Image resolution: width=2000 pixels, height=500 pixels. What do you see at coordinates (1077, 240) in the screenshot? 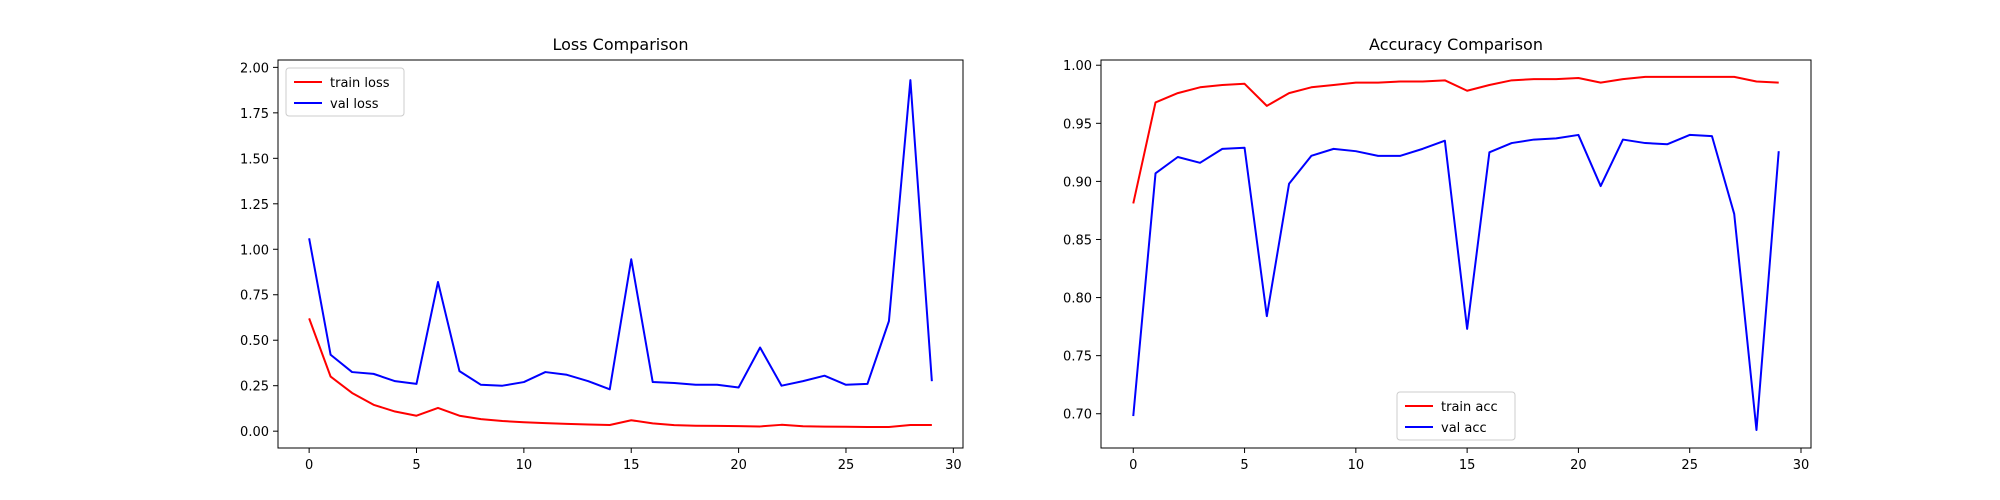
I see `y-tick-label: 0.85` at bounding box center [1077, 240].